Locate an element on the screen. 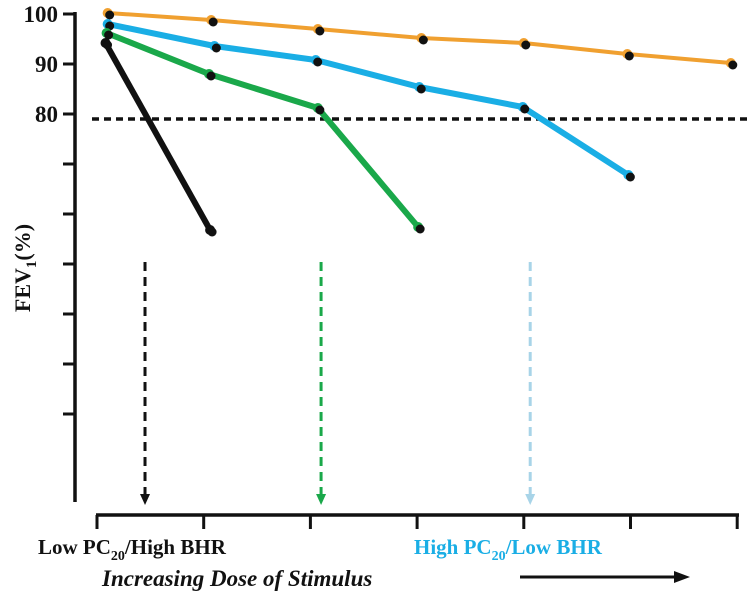 Image resolution: width=750 pixels, height=595 pixels. pc20-arrowhead-blue is located at coordinates (530, 499).